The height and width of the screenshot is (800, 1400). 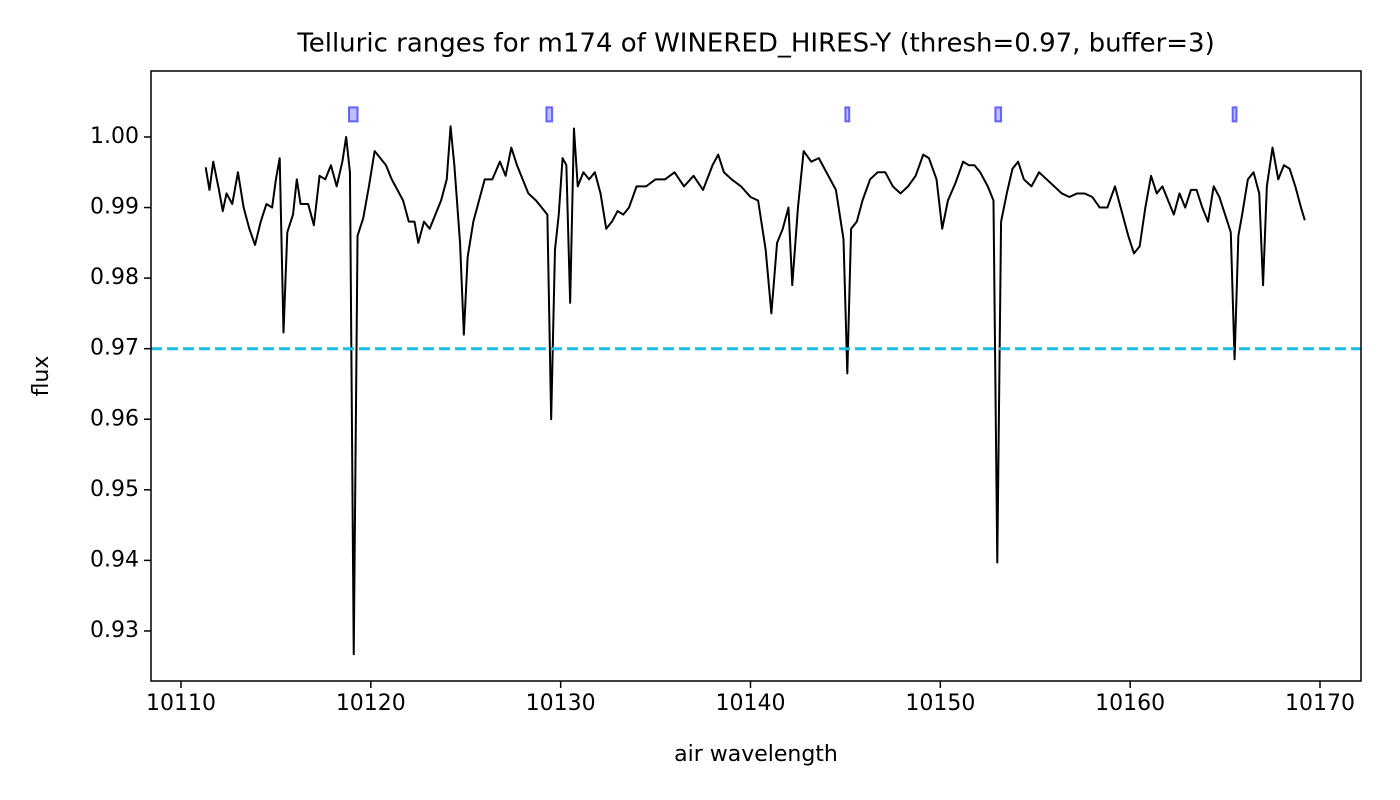 What do you see at coordinates (561, 703) in the screenshot?
I see `x-tick-label: 10130` at bounding box center [561, 703].